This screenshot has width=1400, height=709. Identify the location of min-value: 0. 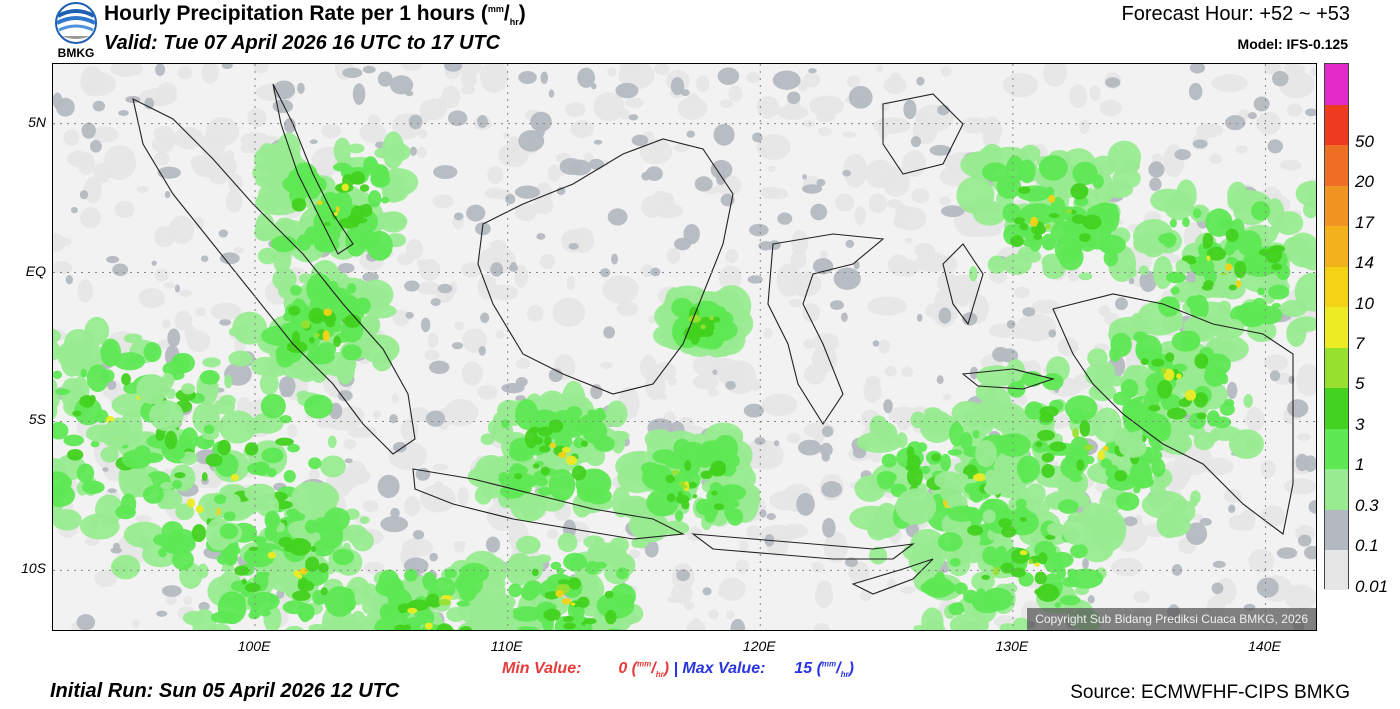
(623, 669).